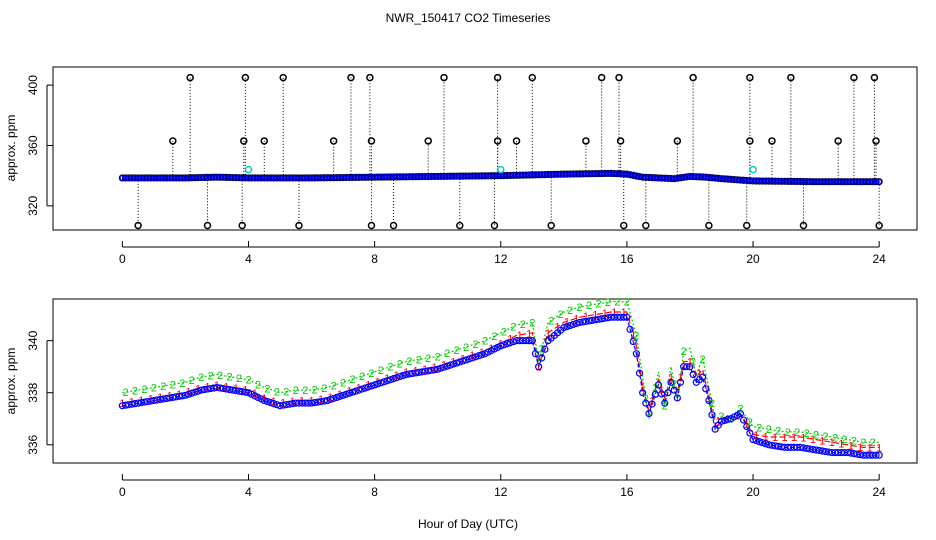  I want to click on x-tick-label: 20, so click(753, 259).